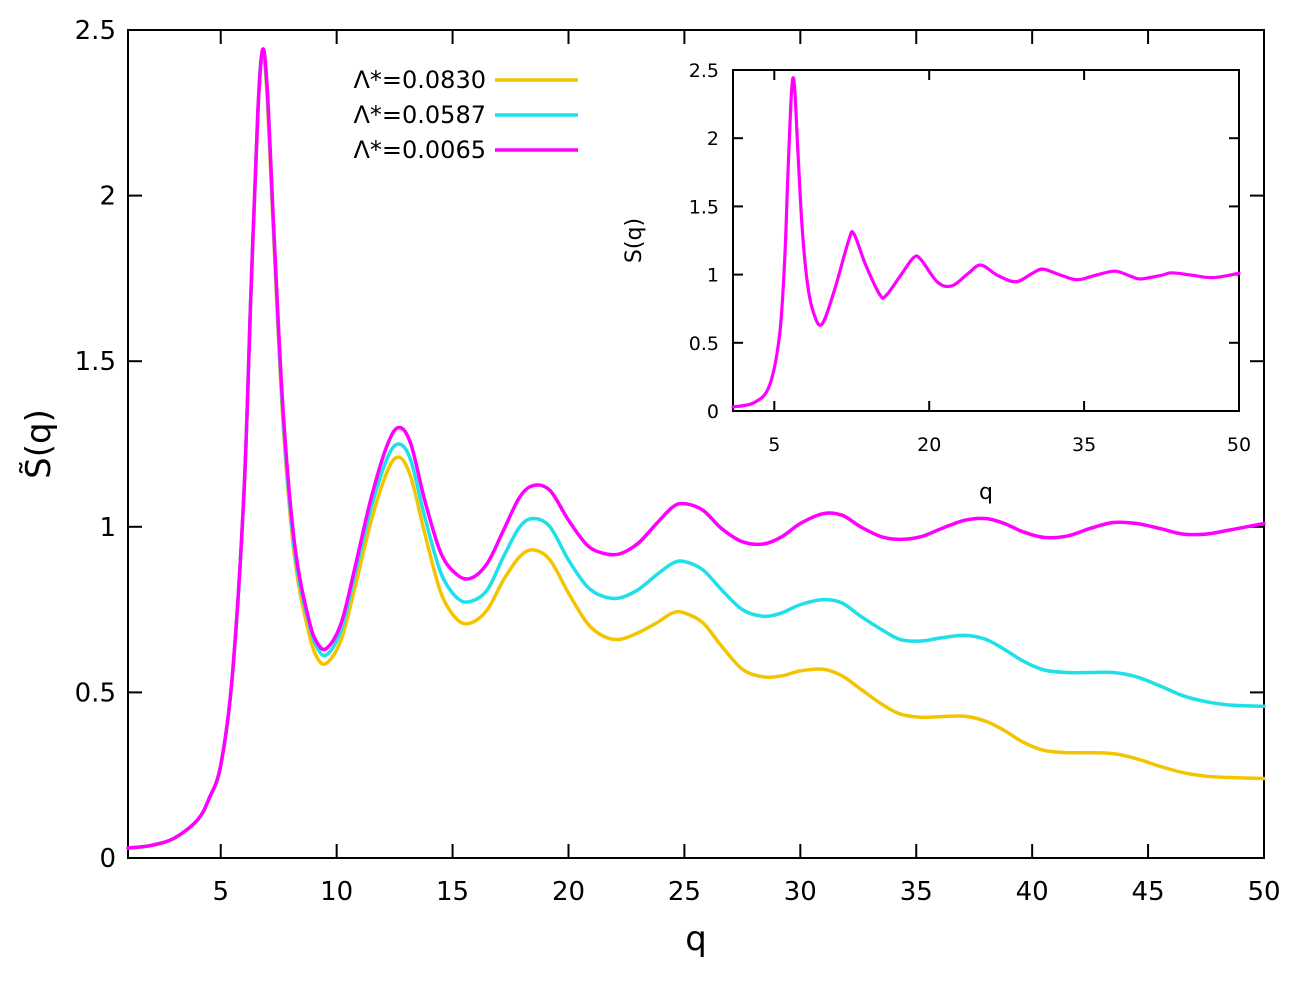  I want to click on inset-x-ticks: 5 20 35 50, so click(1009, 263).